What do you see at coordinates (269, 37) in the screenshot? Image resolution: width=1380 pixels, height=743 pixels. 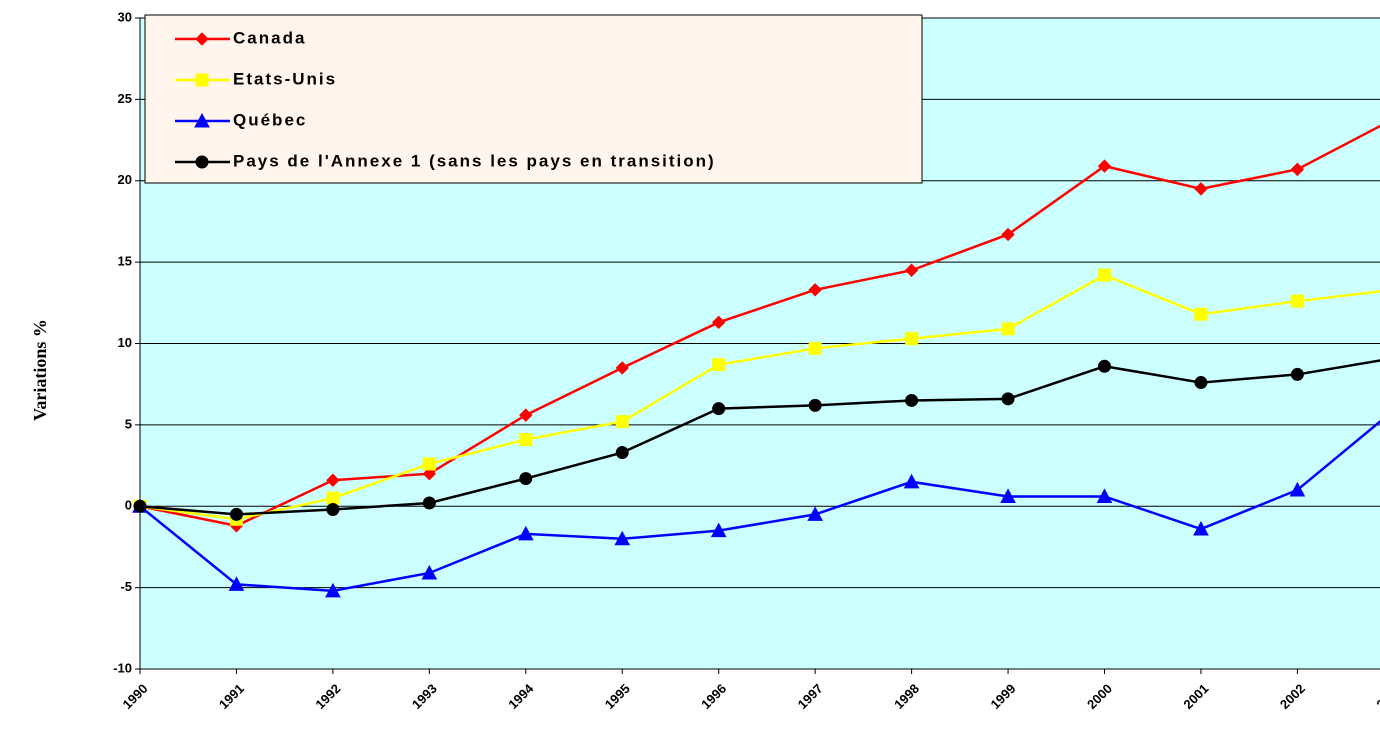 I see `legend-label: Canada` at bounding box center [269, 37].